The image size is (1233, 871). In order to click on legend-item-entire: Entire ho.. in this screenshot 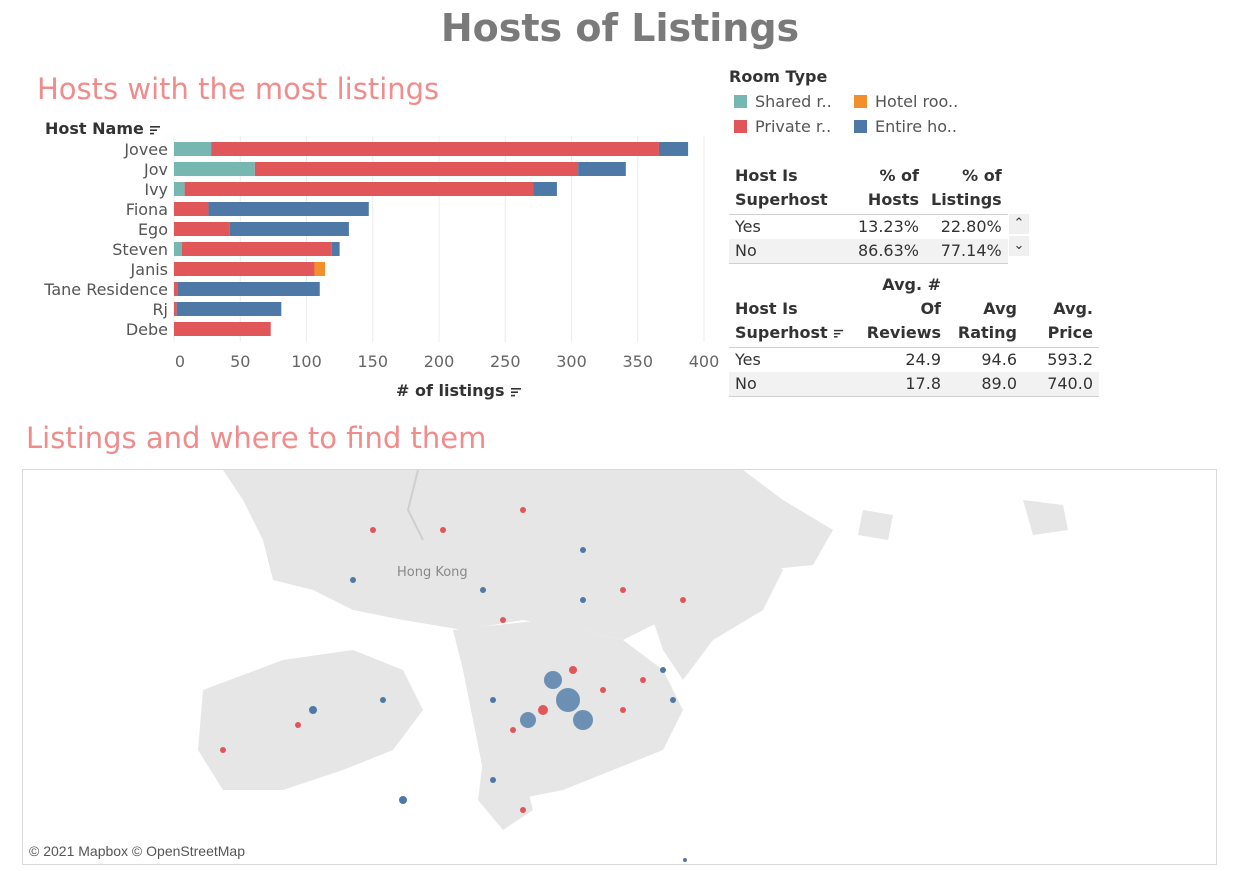, I will do `click(905, 126)`.